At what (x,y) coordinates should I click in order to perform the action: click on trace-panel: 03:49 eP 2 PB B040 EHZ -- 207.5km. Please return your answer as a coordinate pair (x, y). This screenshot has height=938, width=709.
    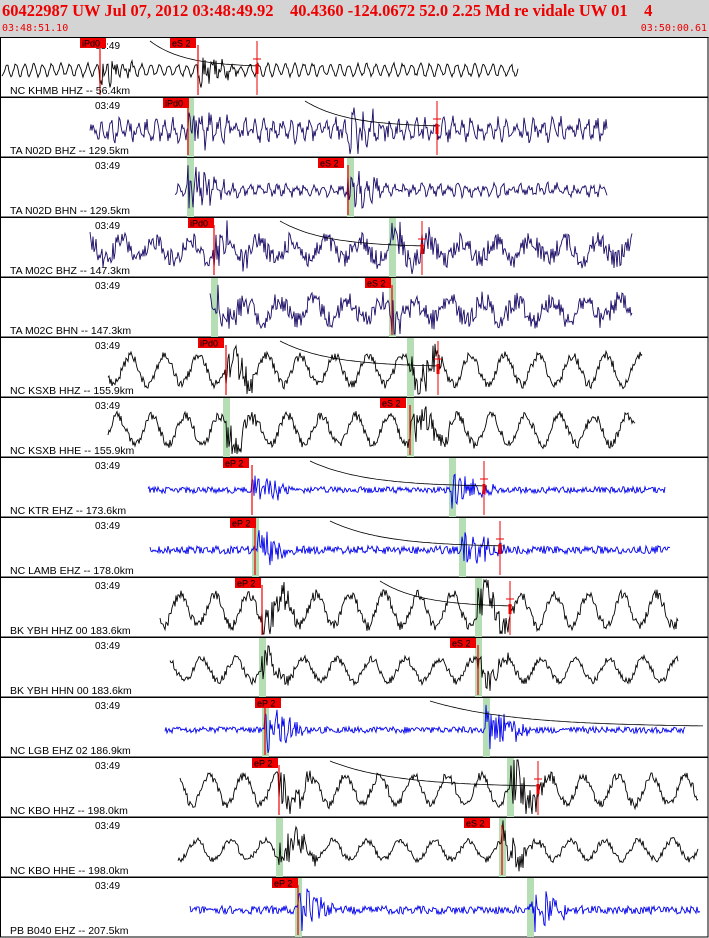
    Looking at the image, I should click on (354, 907).